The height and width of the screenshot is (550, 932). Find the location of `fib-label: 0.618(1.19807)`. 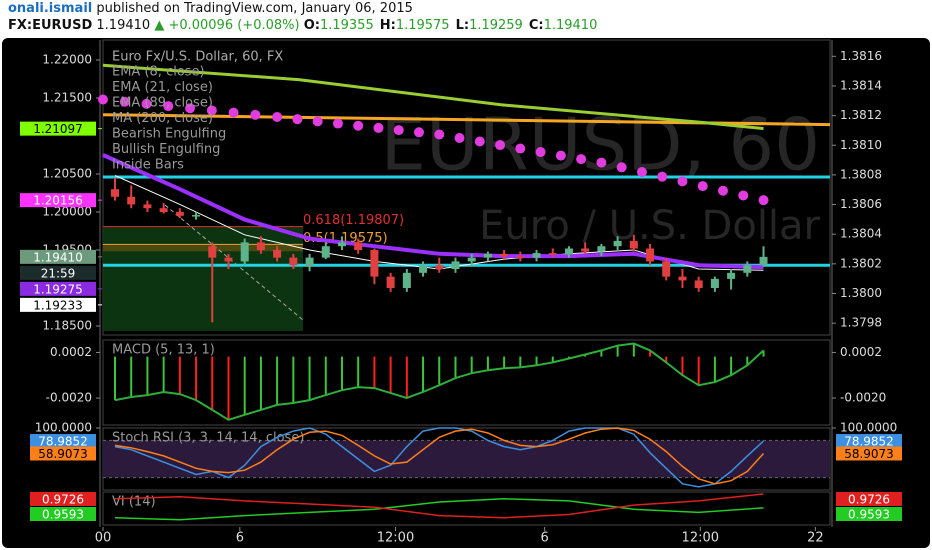

fib-label: 0.618(1.19807) is located at coordinates (353, 220).